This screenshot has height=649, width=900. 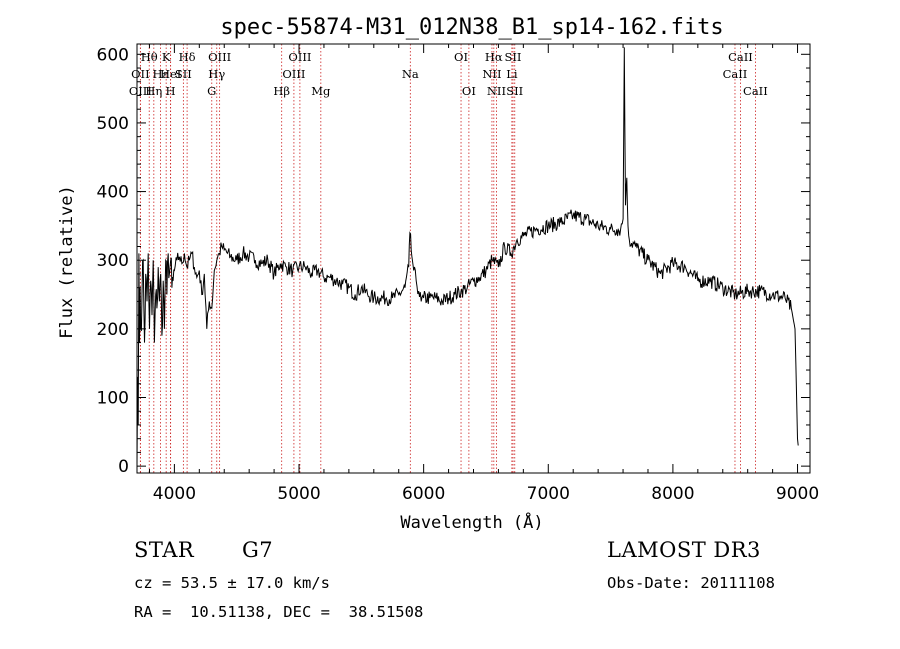 I want to click on survey-name: LAMOST DR3, so click(x=684, y=550).